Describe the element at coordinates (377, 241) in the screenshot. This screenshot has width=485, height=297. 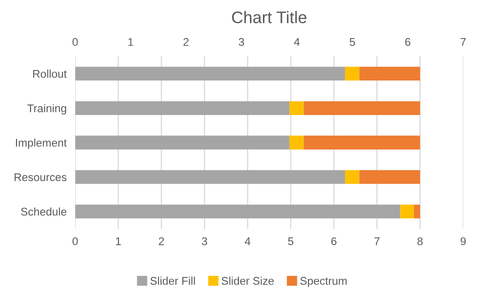
I see `x-tick-label: 7` at that location.